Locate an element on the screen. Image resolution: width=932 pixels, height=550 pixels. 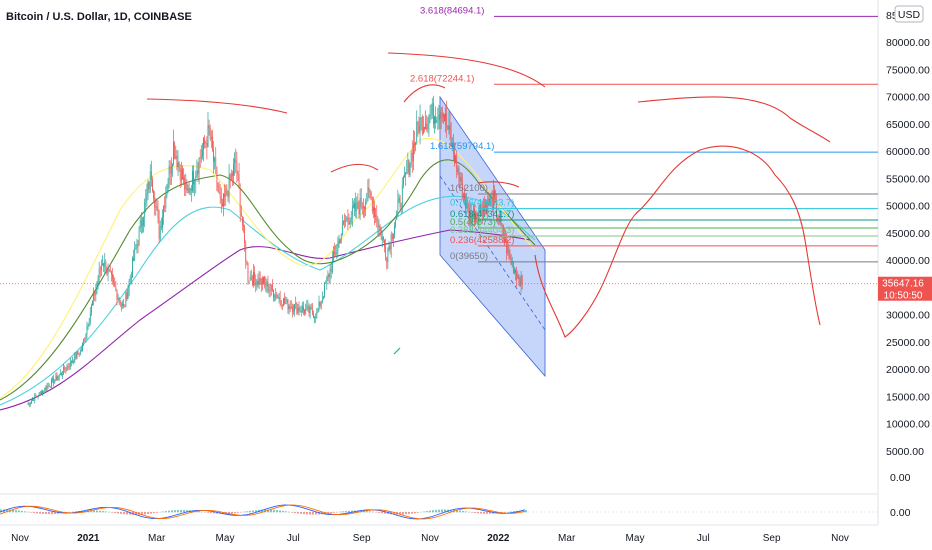
currency-button is located at coordinates (909, 14).